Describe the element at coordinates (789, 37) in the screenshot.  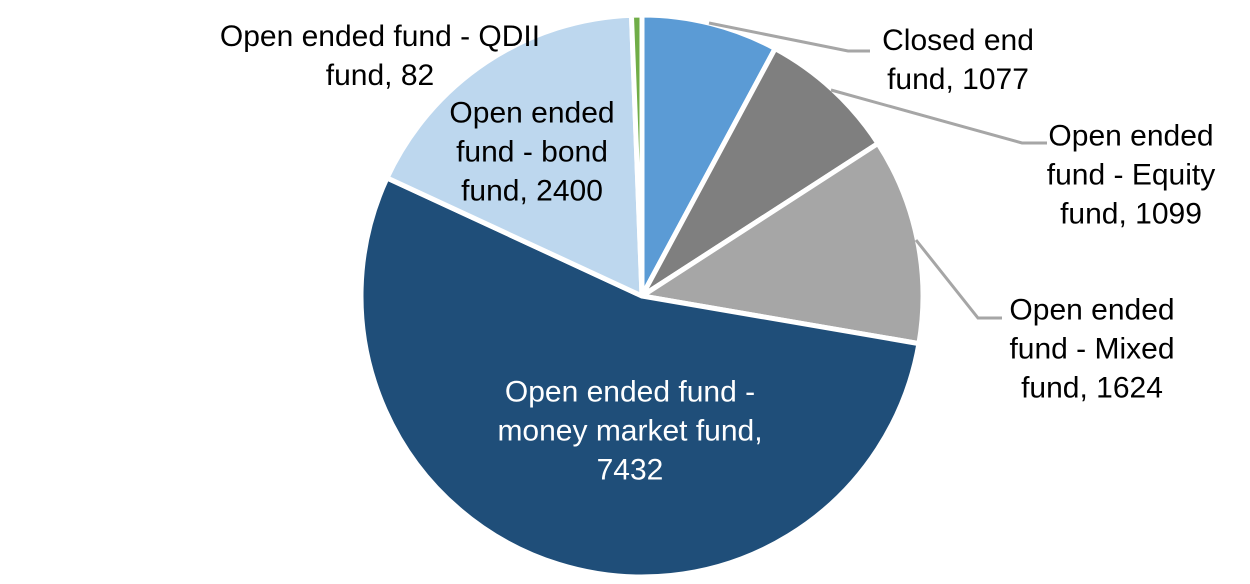
I see `leader-line-closed-end-fund` at that location.